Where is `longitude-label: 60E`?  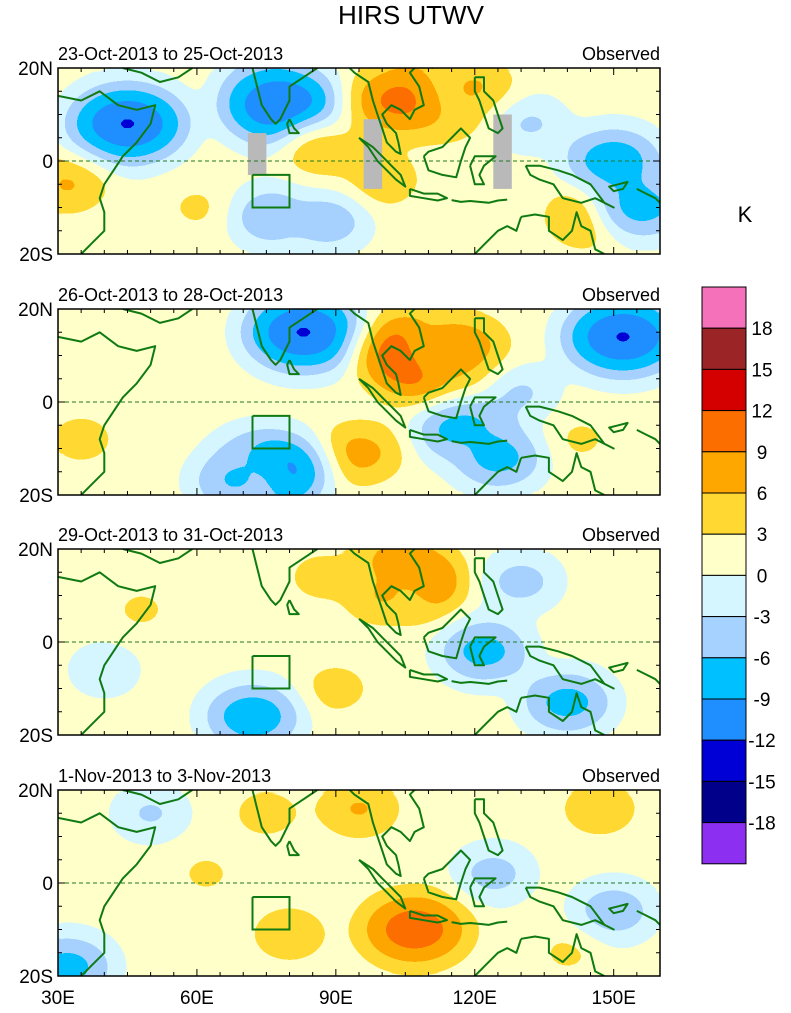 longitude-label: 60E is located at coordinates (197, 998).